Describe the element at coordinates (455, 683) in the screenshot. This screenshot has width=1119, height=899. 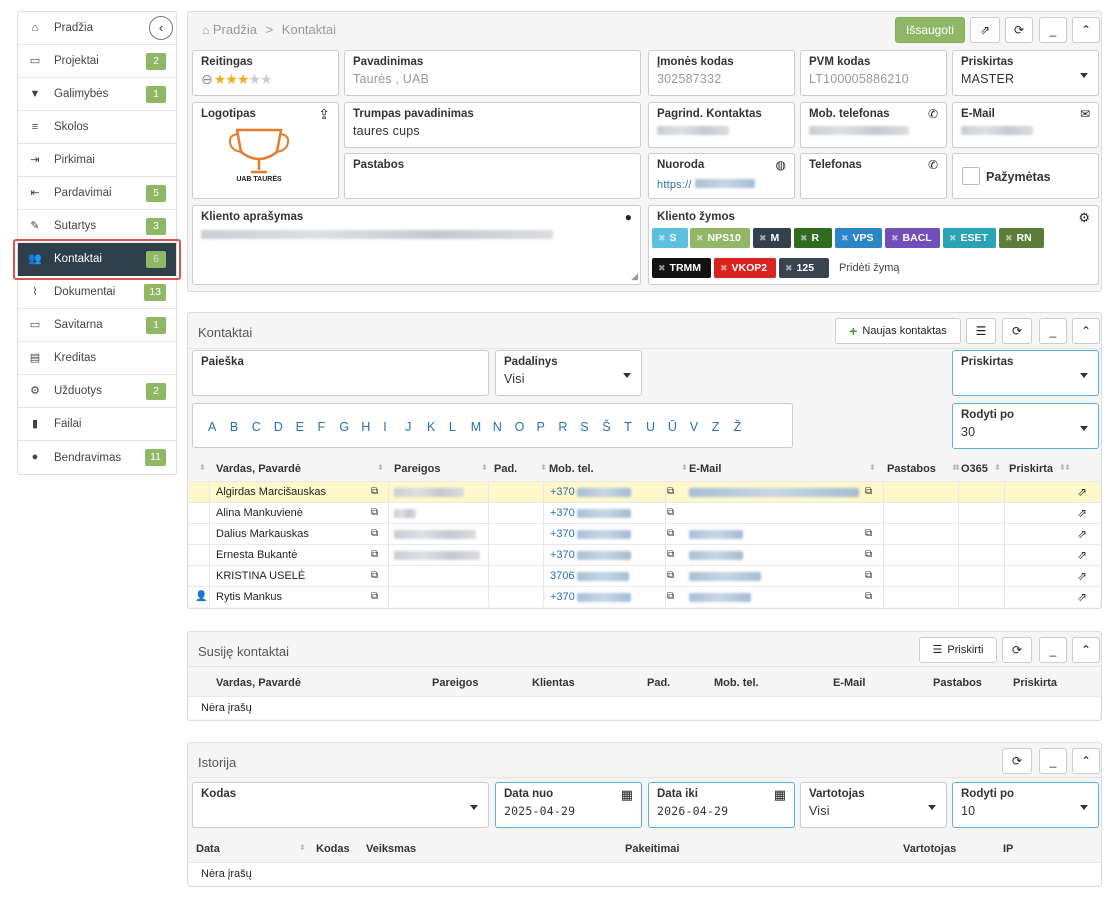
I see `column-header: Pareigos` at that location.